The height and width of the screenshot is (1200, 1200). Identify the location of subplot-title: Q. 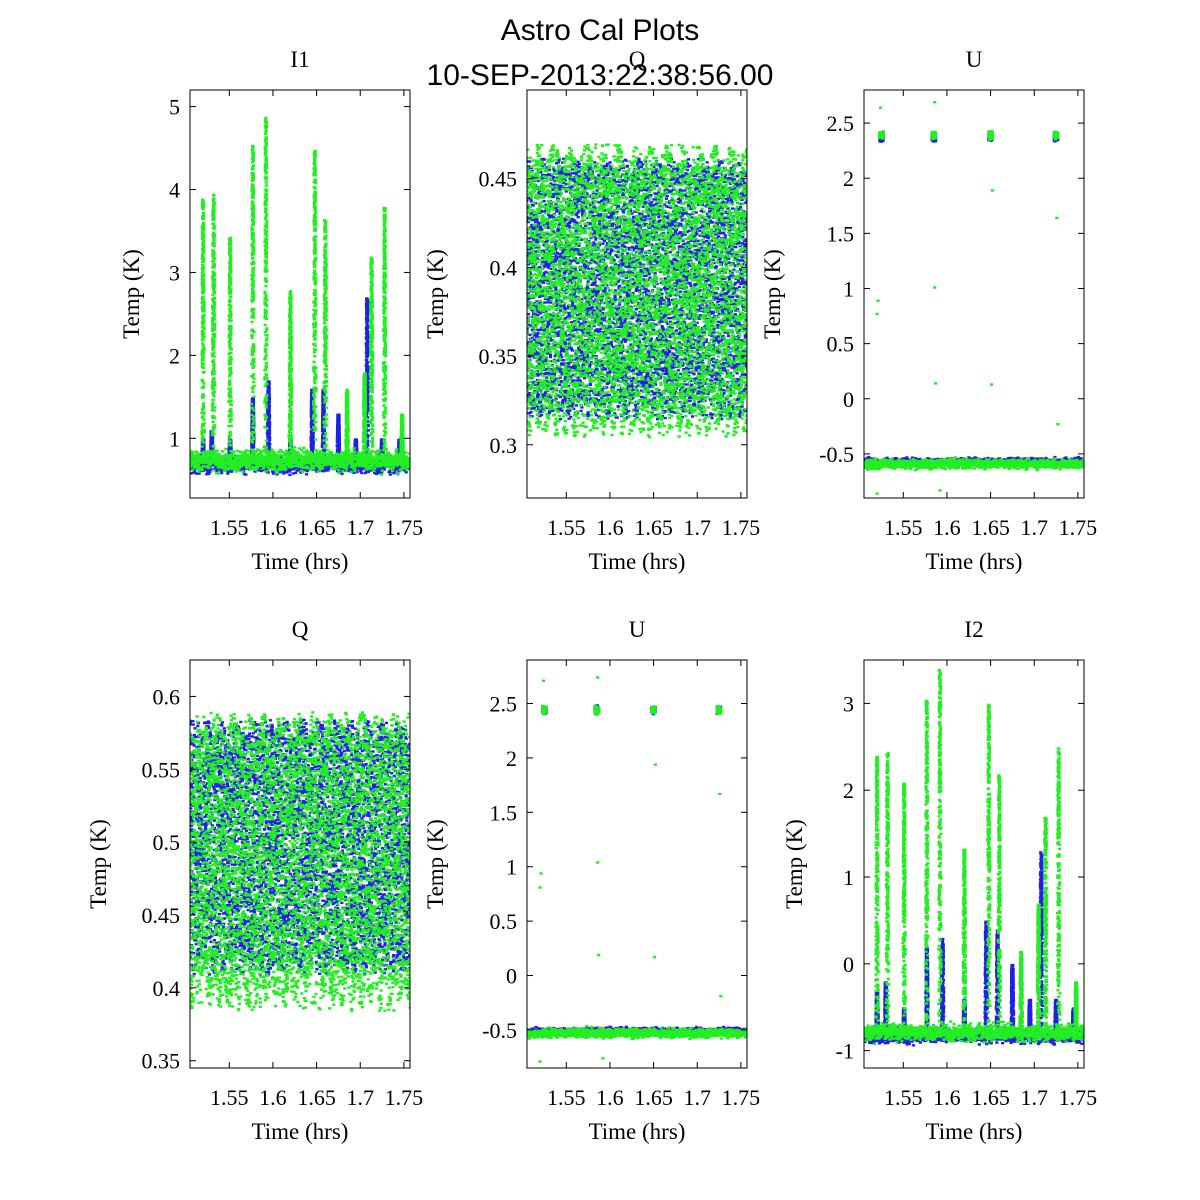
(300, 629).